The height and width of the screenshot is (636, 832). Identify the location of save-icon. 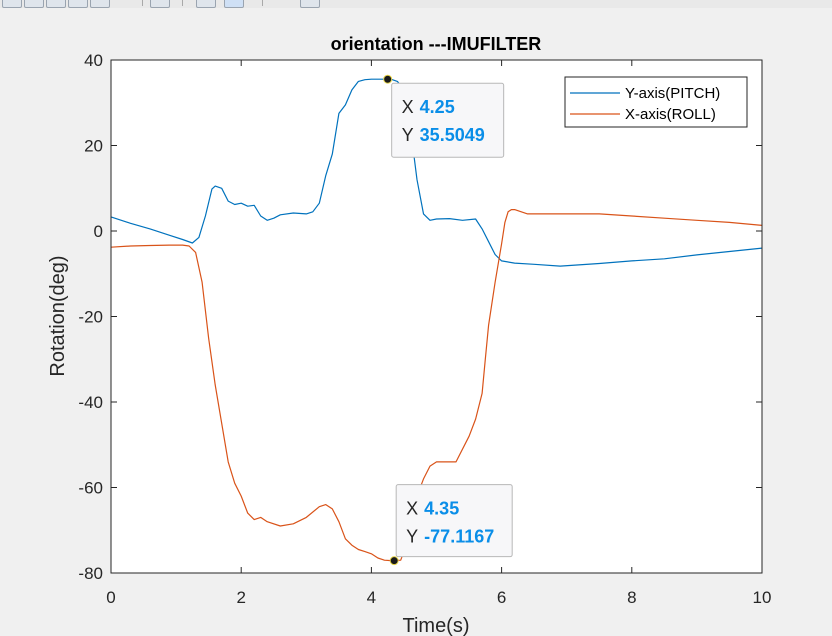
(12, 4).